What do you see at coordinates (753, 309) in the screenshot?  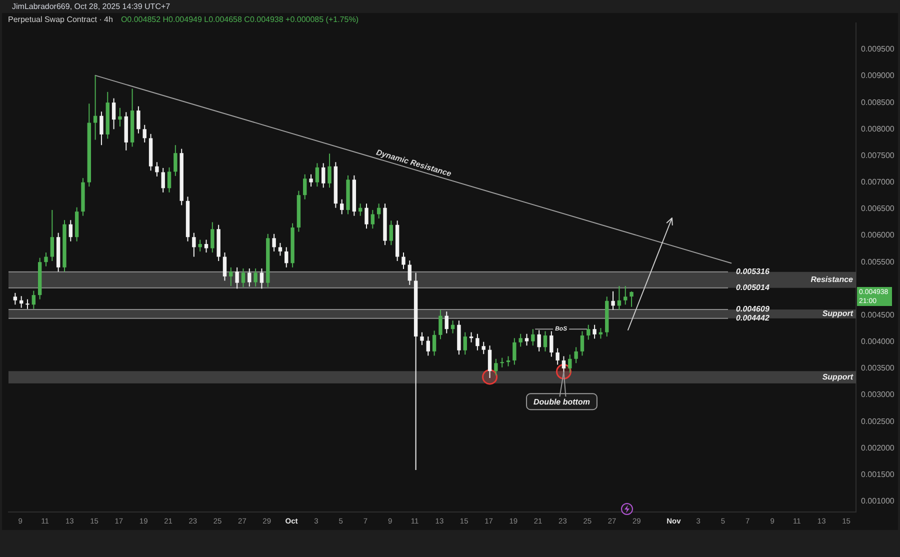 I see `ref-line-label: 0.004609` at bounding box center [753, 309].